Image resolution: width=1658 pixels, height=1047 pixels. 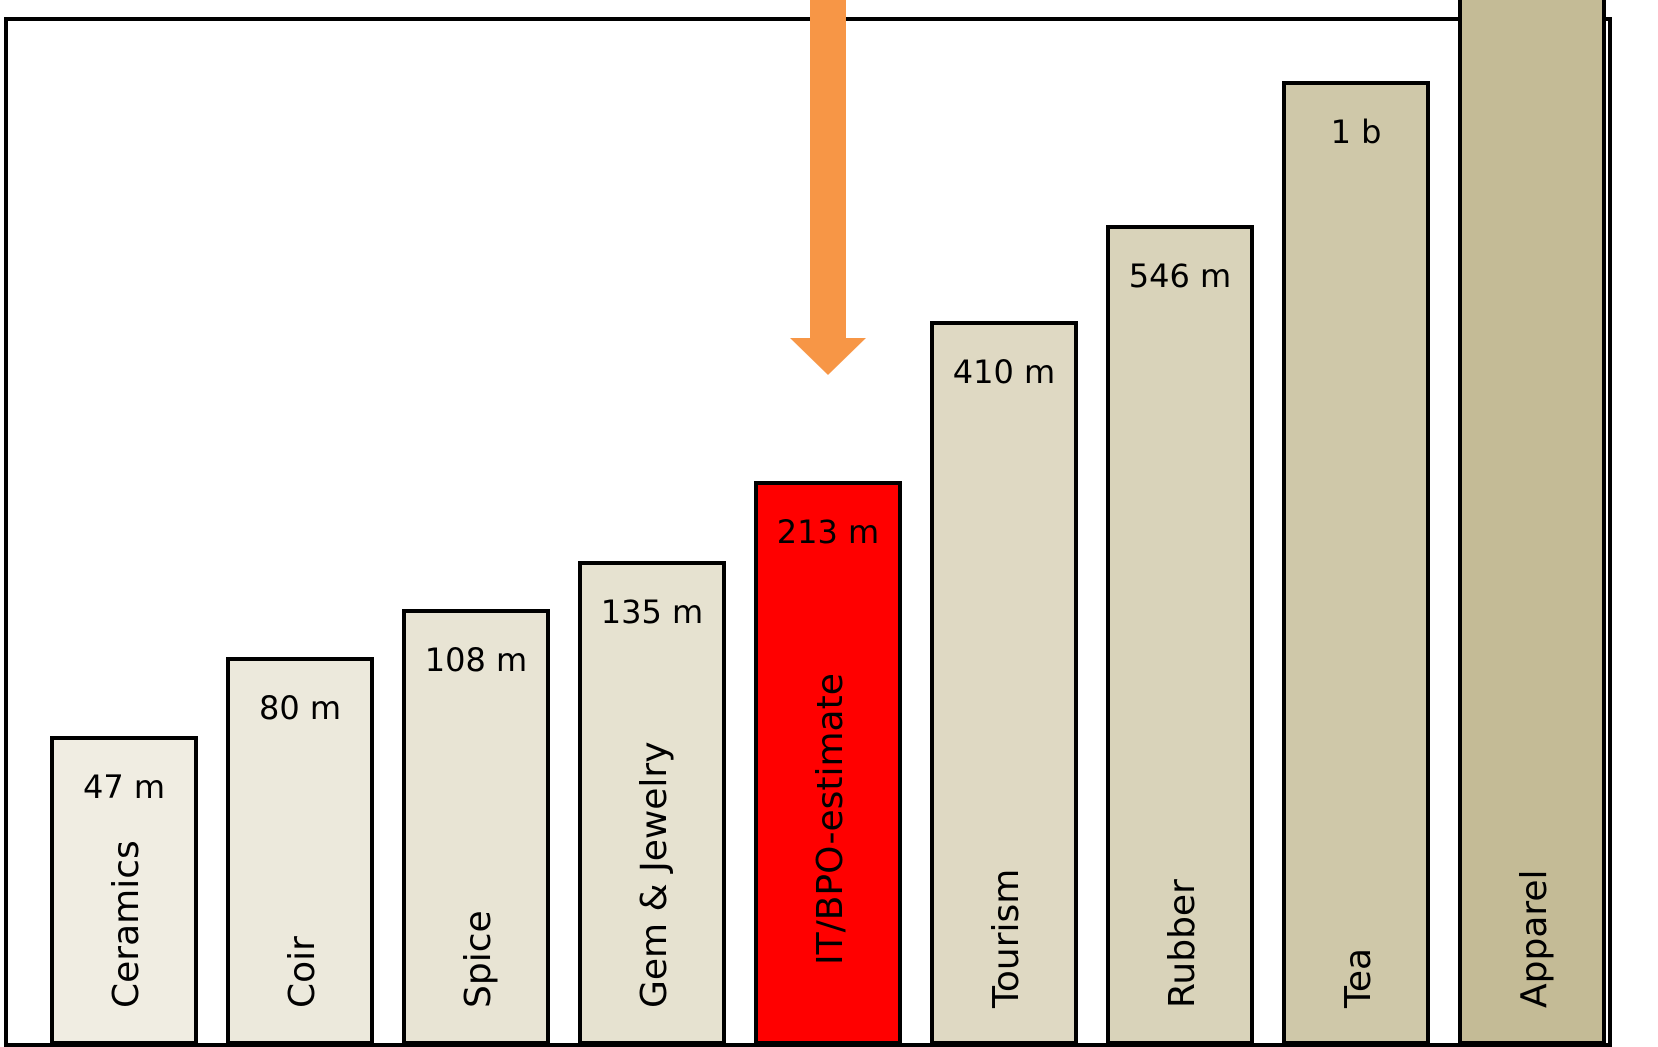 What do you see at coordinates (300, 851) in the screenshot?
I see `bar-coir` at bounding box center [300, 851].